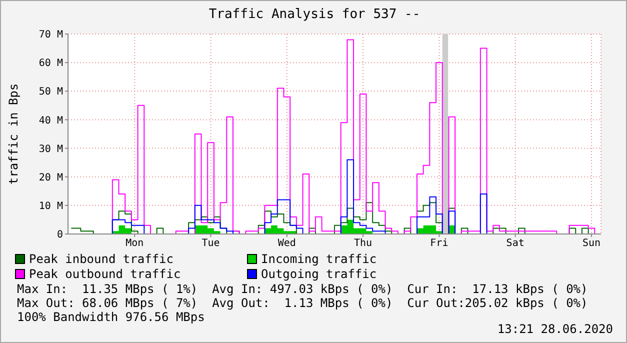 The width and height of the screenshot is (627, 343). What do you see at coordinates (50, 120) in the screenshot?
I see `y-tick-label: 40 M` at bounding box center [50, 120].